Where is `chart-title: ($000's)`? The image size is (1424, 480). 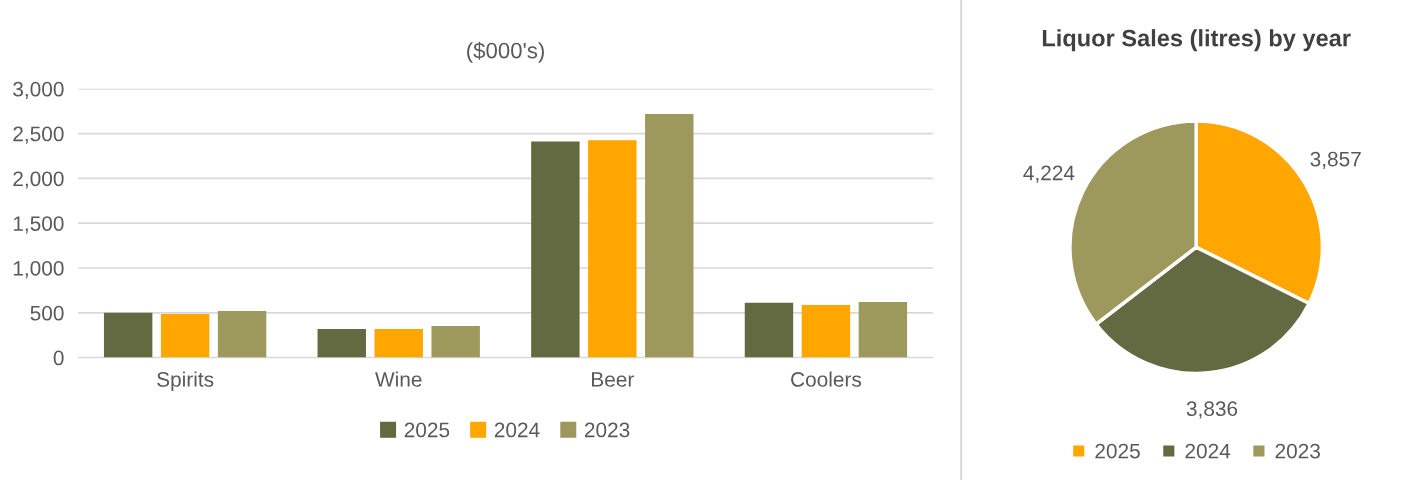 chart-title: ($000's) is located at coordinates (505, 52).